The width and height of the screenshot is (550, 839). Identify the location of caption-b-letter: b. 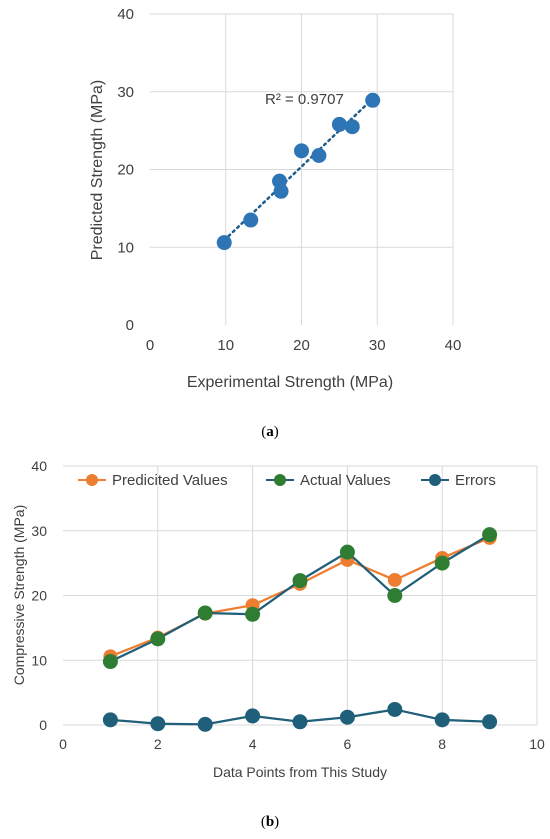
(270, 822).